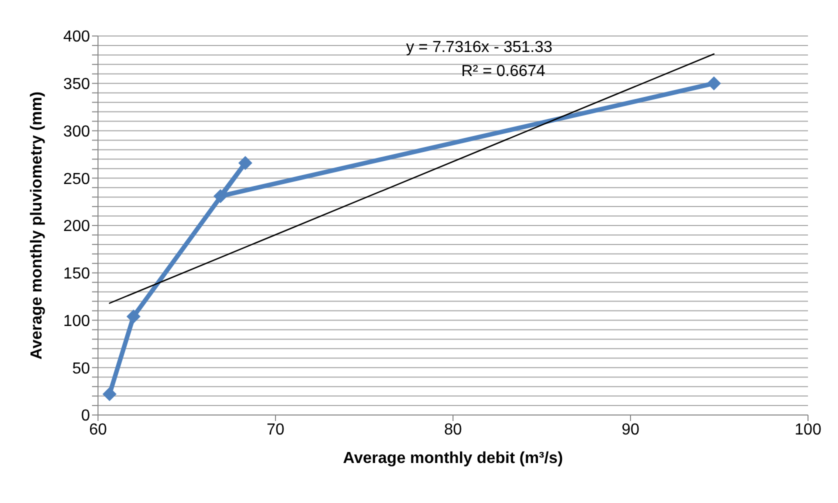  What do you see at coordinates (37, 226) in the screenshot?
I see `y-axis-title: Average monthly pluviometry (mm)` at bounding box center [37, 226].